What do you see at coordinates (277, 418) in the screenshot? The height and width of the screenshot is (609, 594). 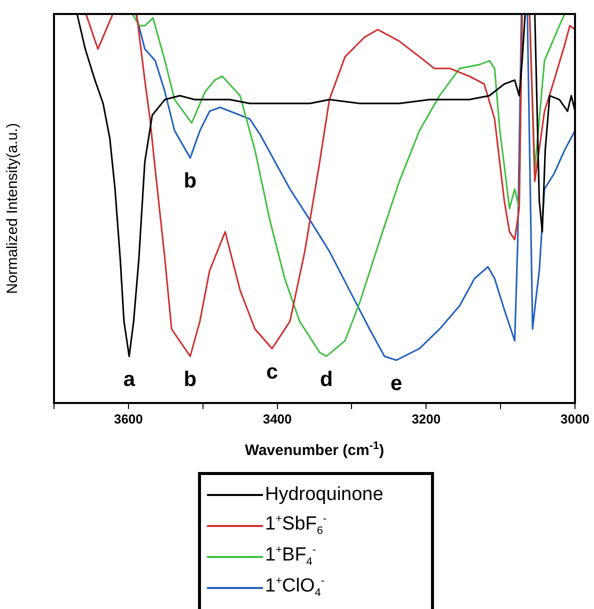 I see `x-tick-label: 3400` at bounding box center [277, 418].